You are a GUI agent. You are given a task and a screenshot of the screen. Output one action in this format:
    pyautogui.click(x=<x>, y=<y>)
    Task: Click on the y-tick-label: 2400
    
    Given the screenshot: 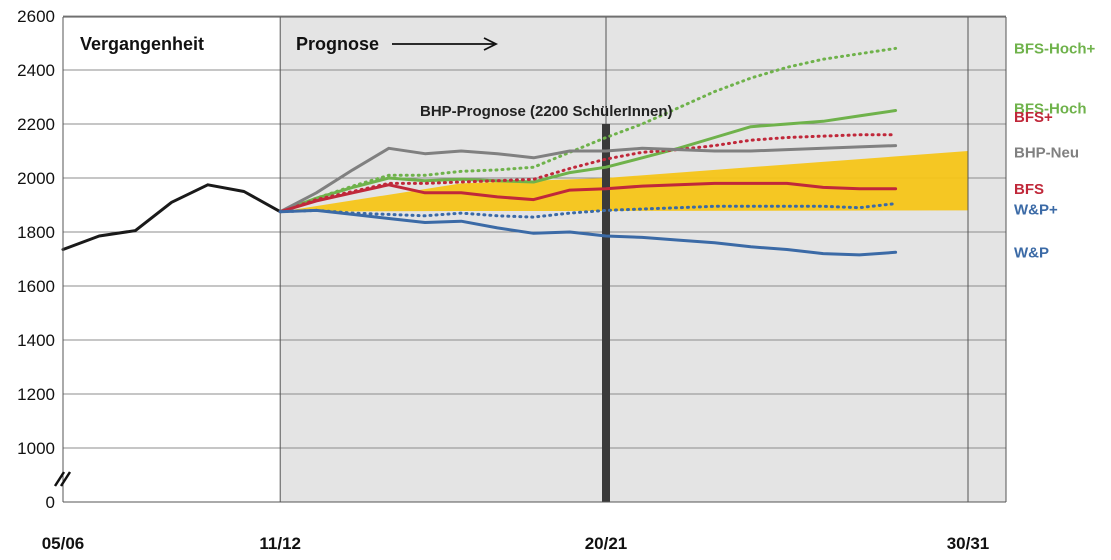 What is the action you would take?
    pyautogui.click(x=36, y=70)
    